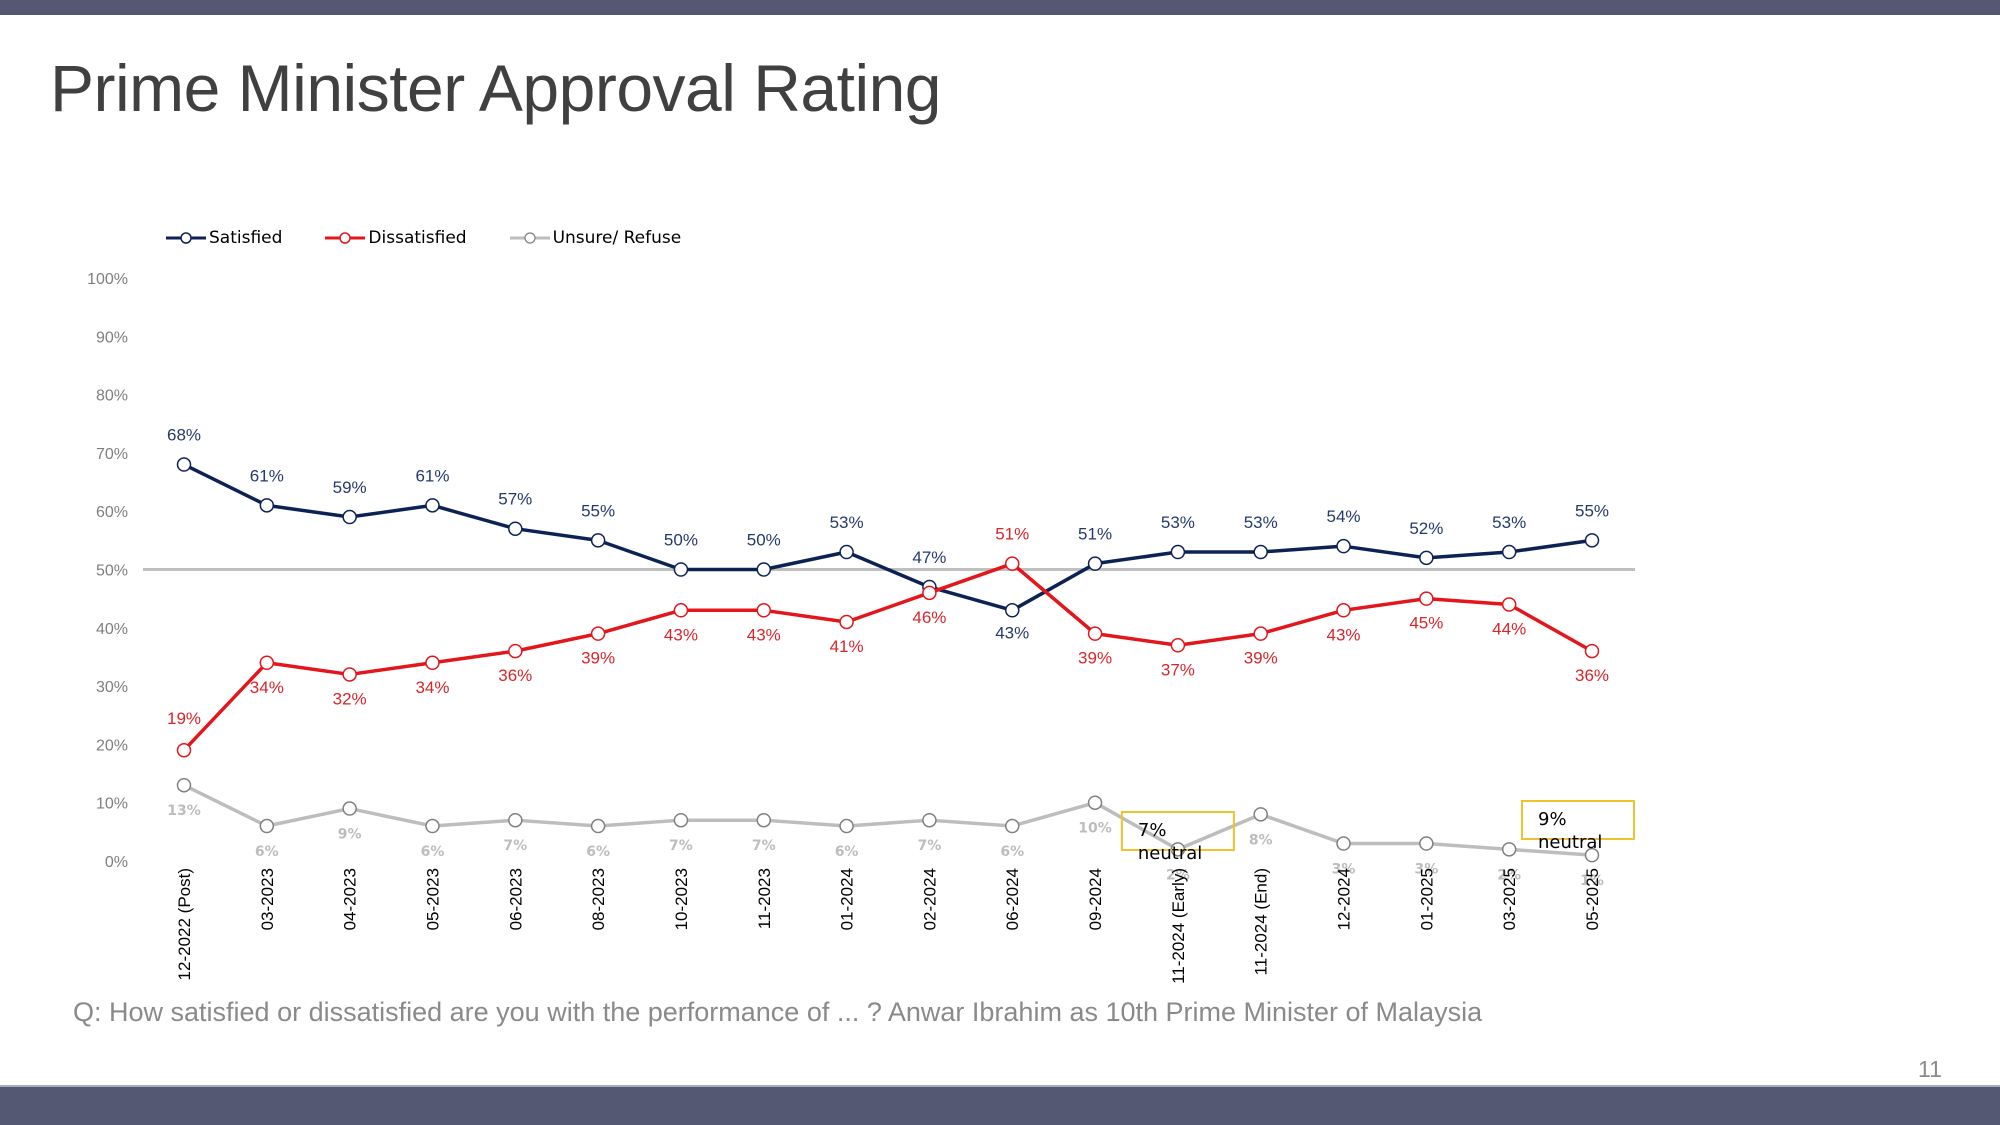 The height and width of the screenshot is (1125, 2000). Describe the element at coordinates (1426, 623) in the screenshot. I see `data-label-dissatisfied: 45%` at that location.